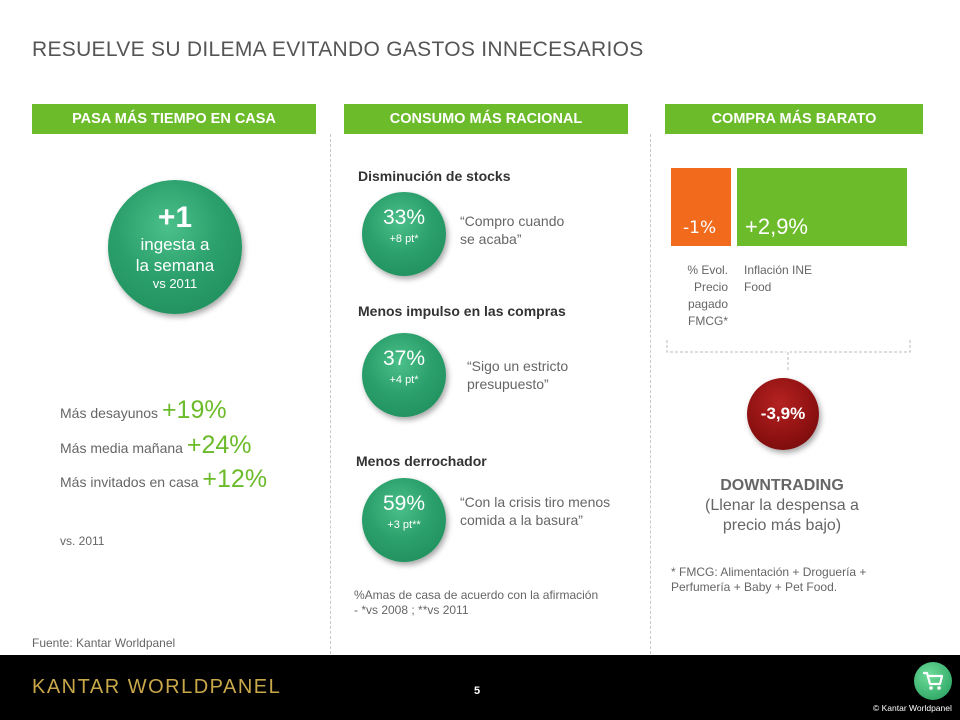  Describe the element at coordinates (710, 287) in the screenshot. I see `label-line: Precio` at that location.